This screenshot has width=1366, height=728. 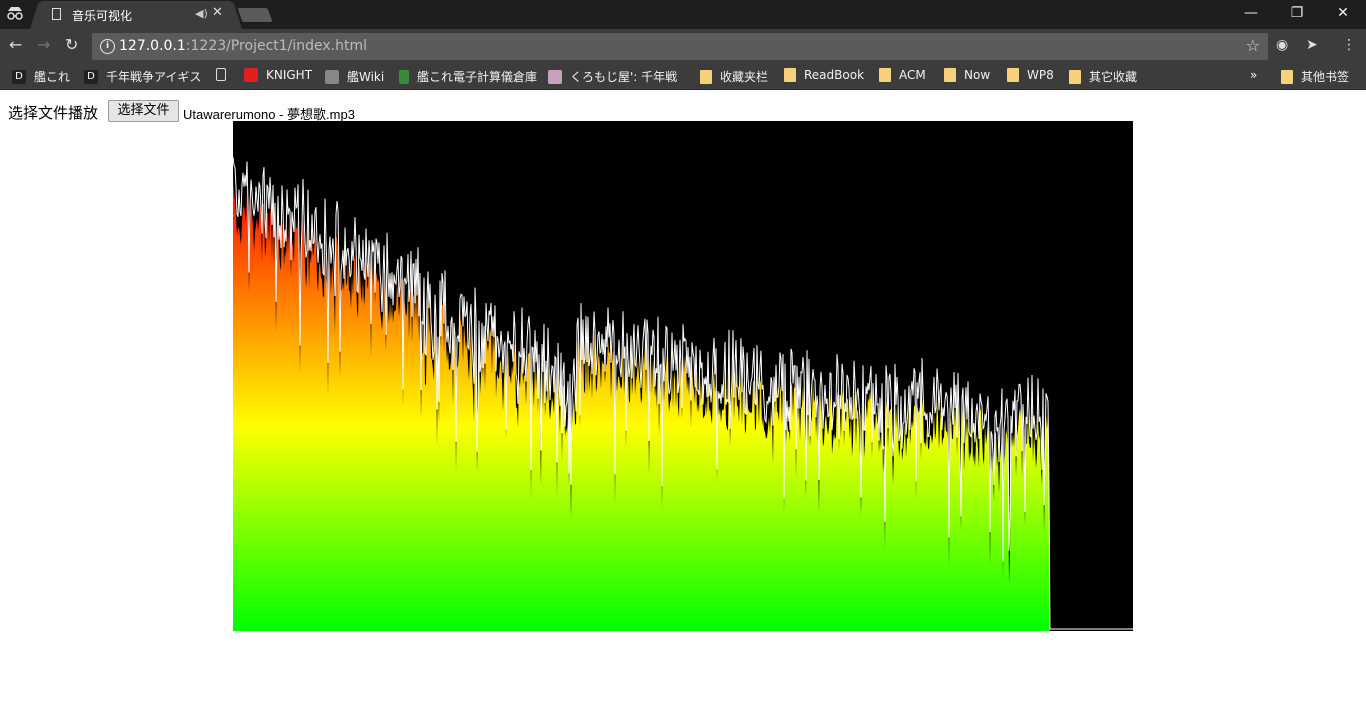 What do you see at coordinates (734, 76) in the screenshot?
I see `bookmark-folder: 收藏夹栏` at bounding box center [734, 76].